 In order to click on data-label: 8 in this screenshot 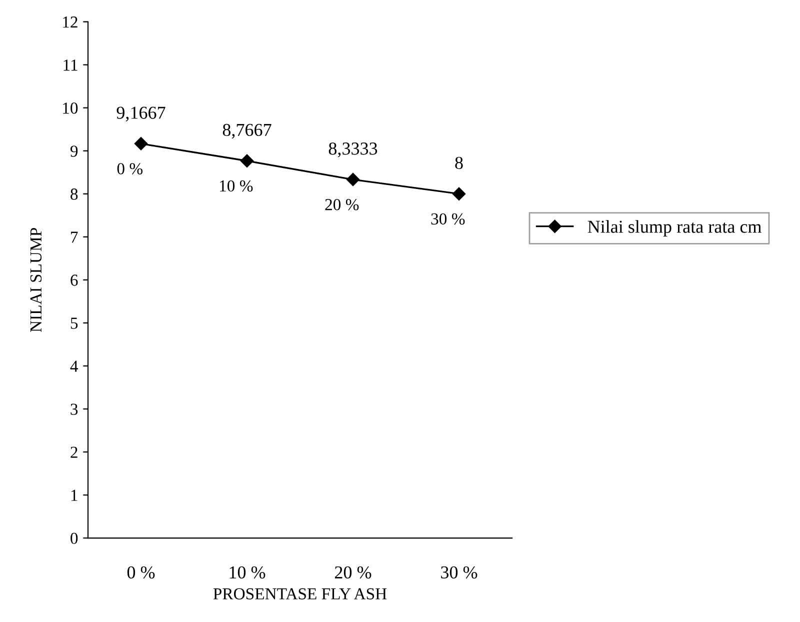, I will do `click(459, 163)`.